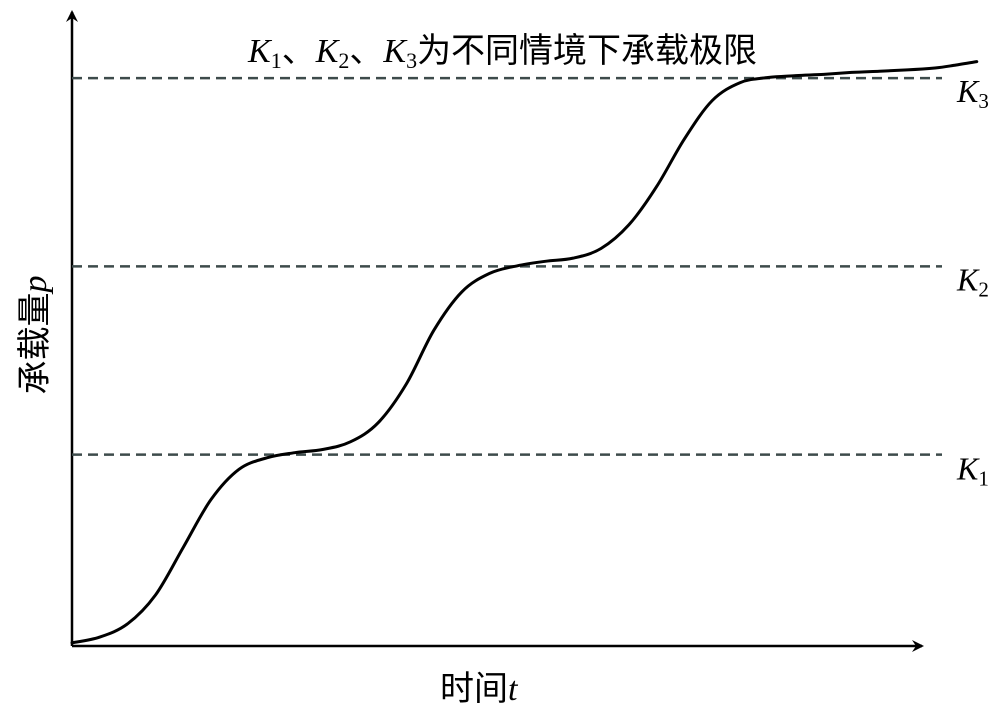 This screenshot has height=717, width=1000. I want to click on limit-label-k3: K3, so click(972, 93).